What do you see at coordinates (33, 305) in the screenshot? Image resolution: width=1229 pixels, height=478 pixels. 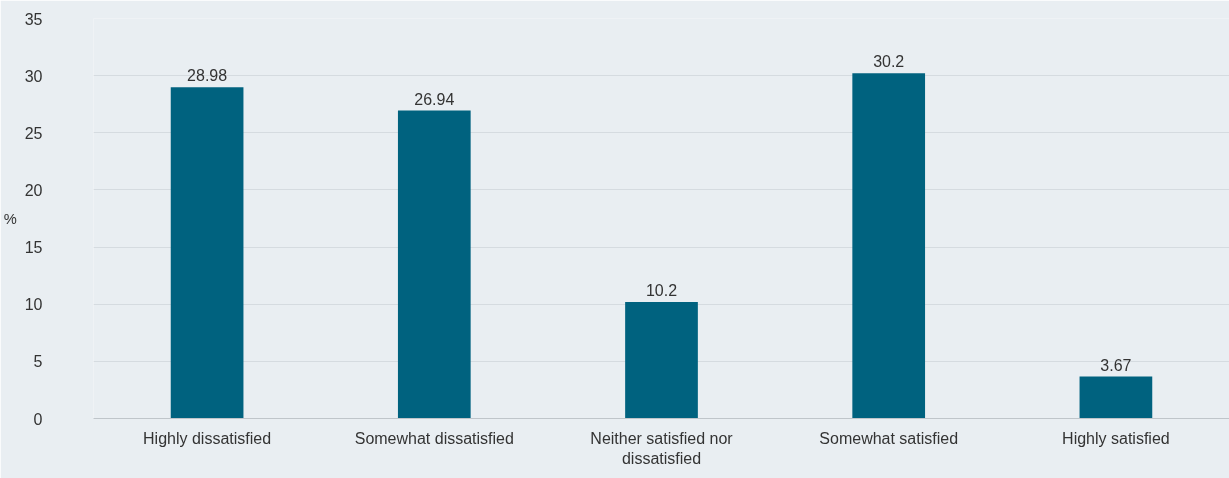 I see `y-tick-label: 10` at bounding box center [33, 305].